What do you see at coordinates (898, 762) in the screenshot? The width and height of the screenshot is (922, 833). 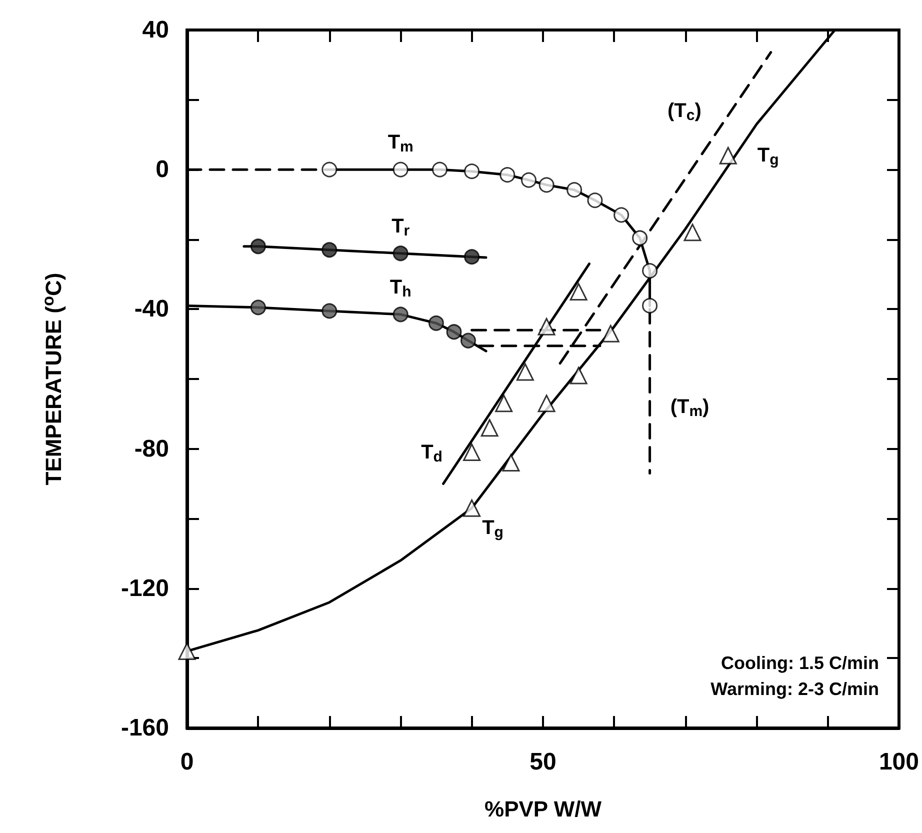 I see `x-tick-label: 100` at bounding box center [898, 762].